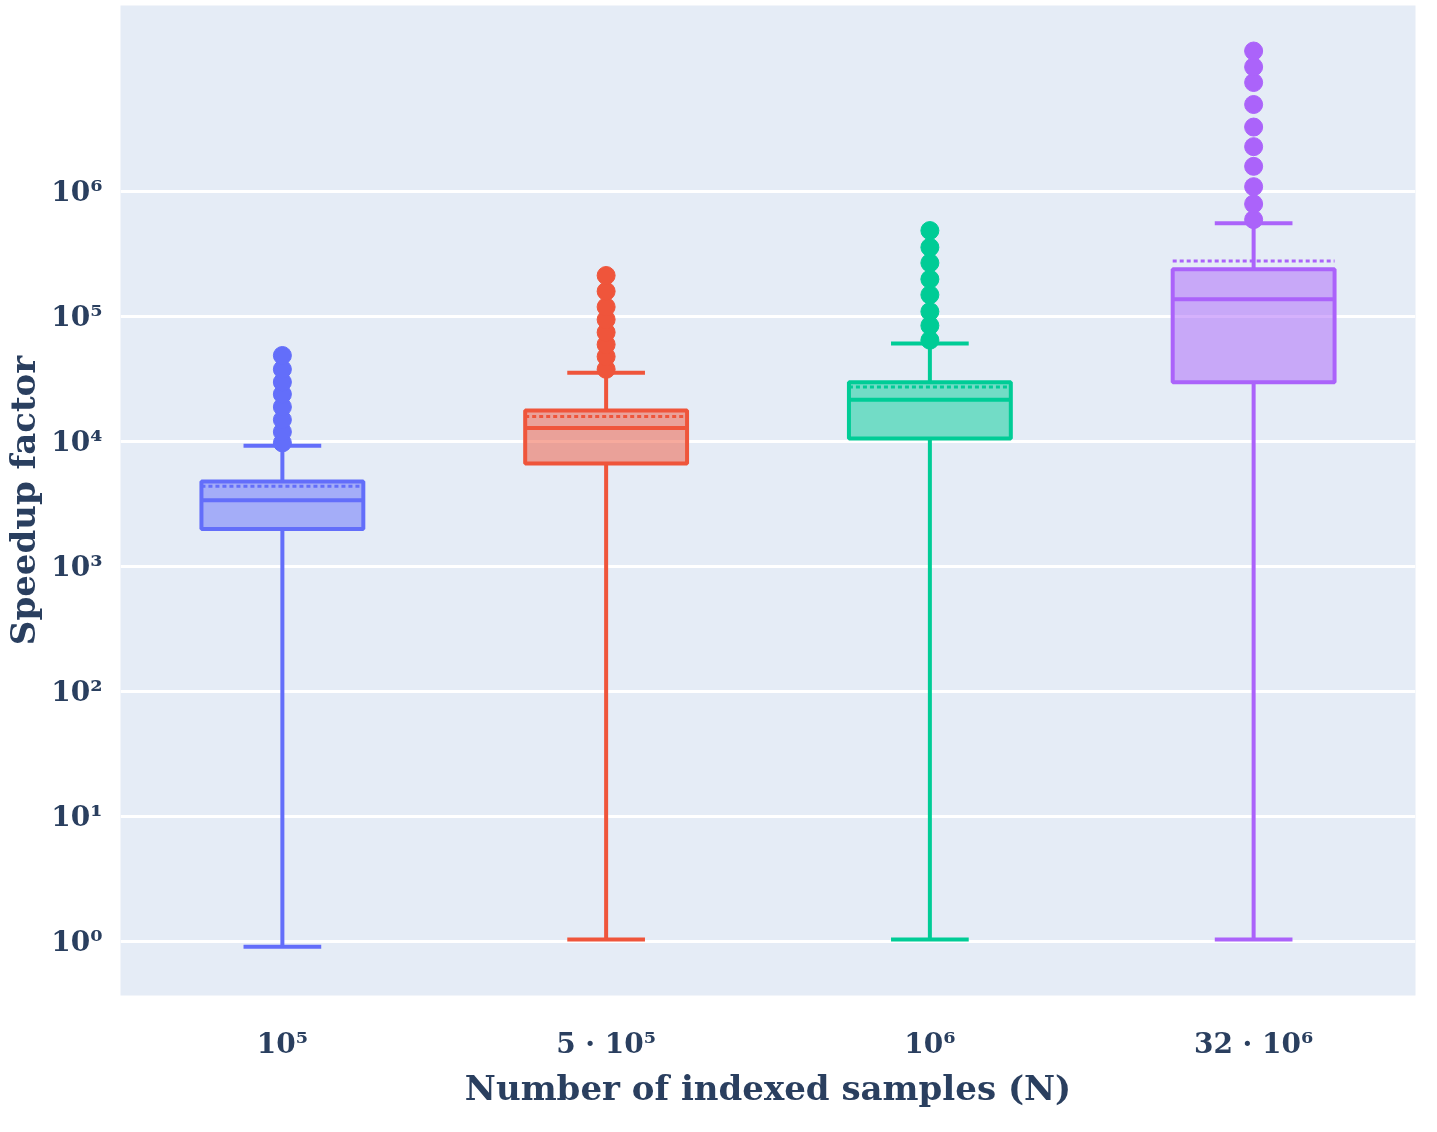 The image size is (1437, 1132). Describe the element at coordinates (77, 317) in the screenshot. I see `y-tick-label: 10⁵` at that location.